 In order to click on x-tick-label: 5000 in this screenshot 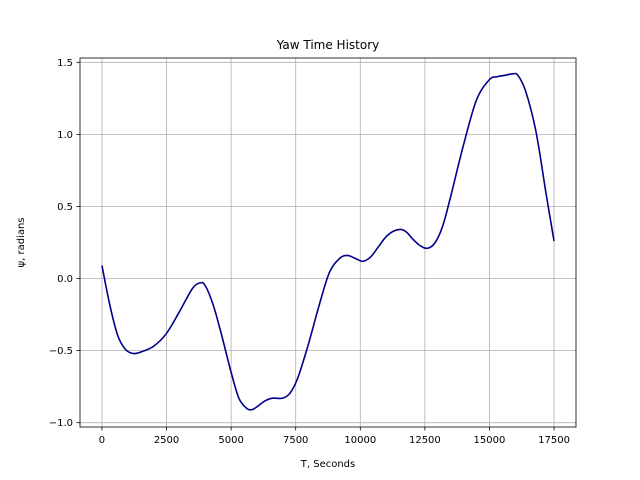, I will do `click(230, 440)`.